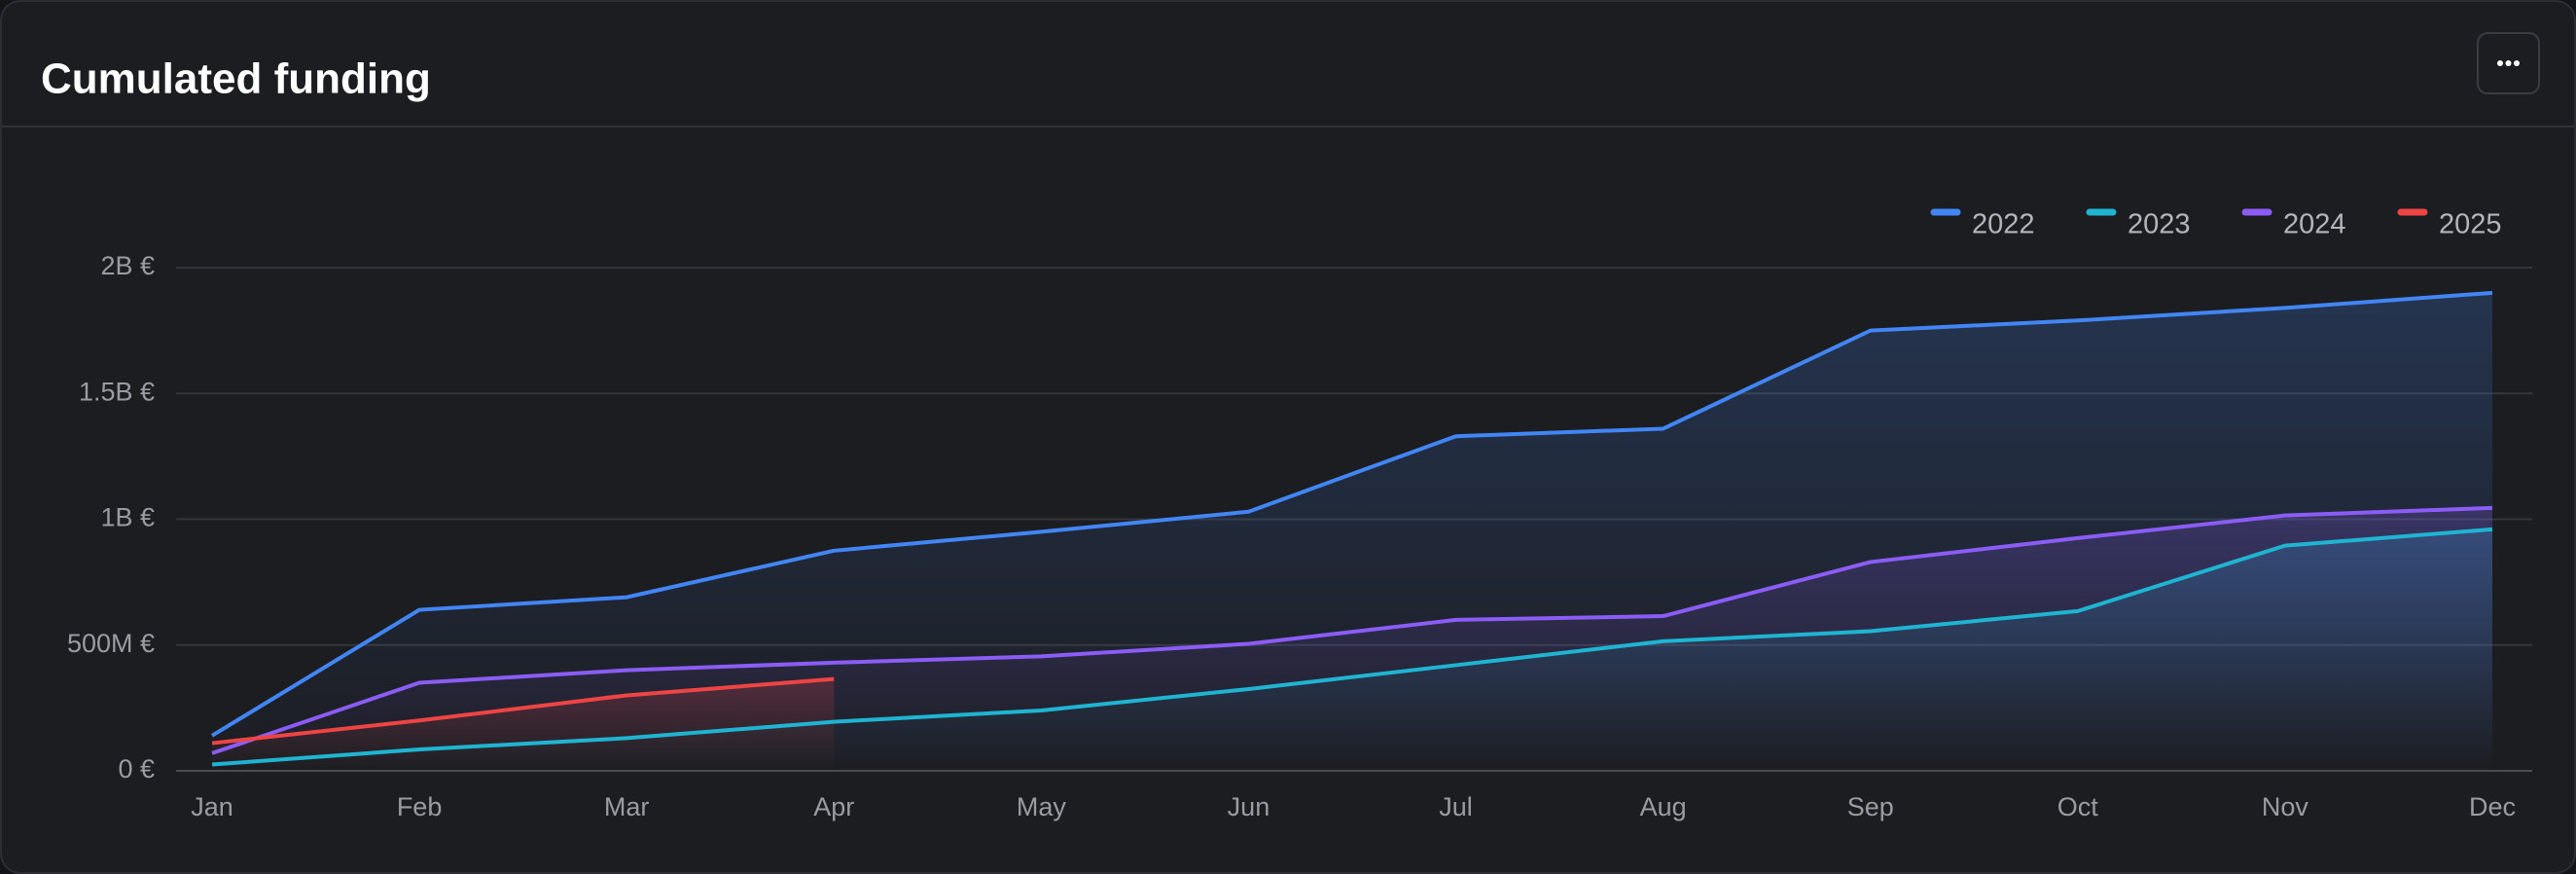  What do you see at coordinates (1870, 806) in the screenshot?
I see `x-tick-label: Sep` at bounding box center [1870, 806].